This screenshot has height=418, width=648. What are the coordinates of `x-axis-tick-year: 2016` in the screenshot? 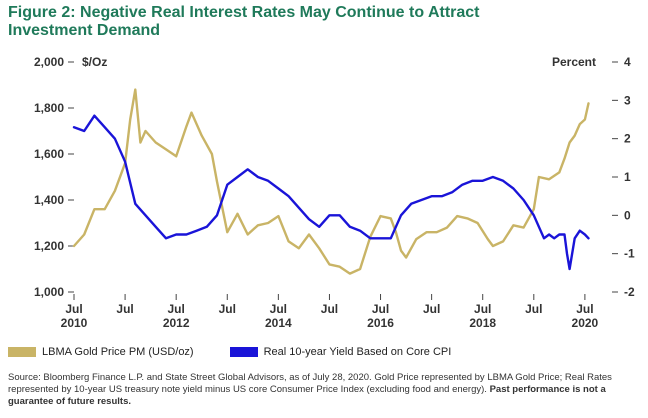 It's located at (380, 323).